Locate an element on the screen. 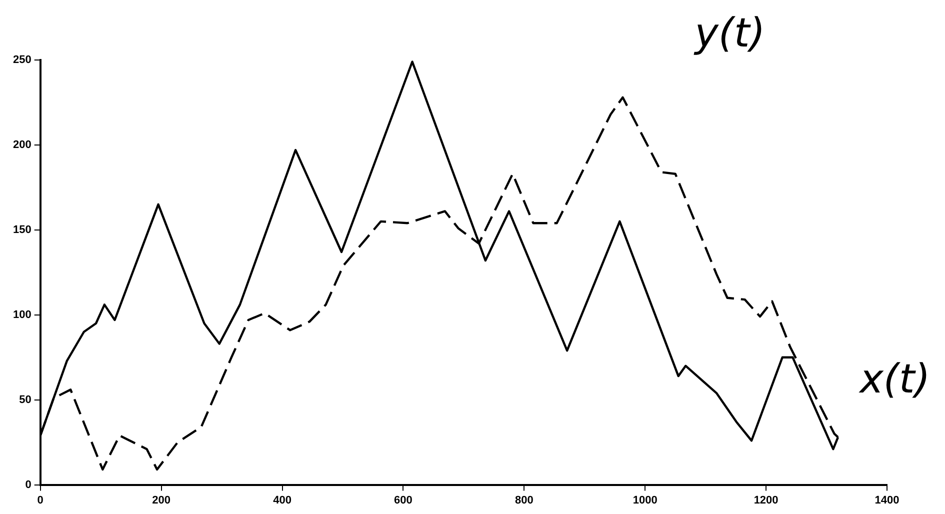 The height and width of the screenshot is (514, 945). x-tick-label: 400 is located at coordinates (282, 500).